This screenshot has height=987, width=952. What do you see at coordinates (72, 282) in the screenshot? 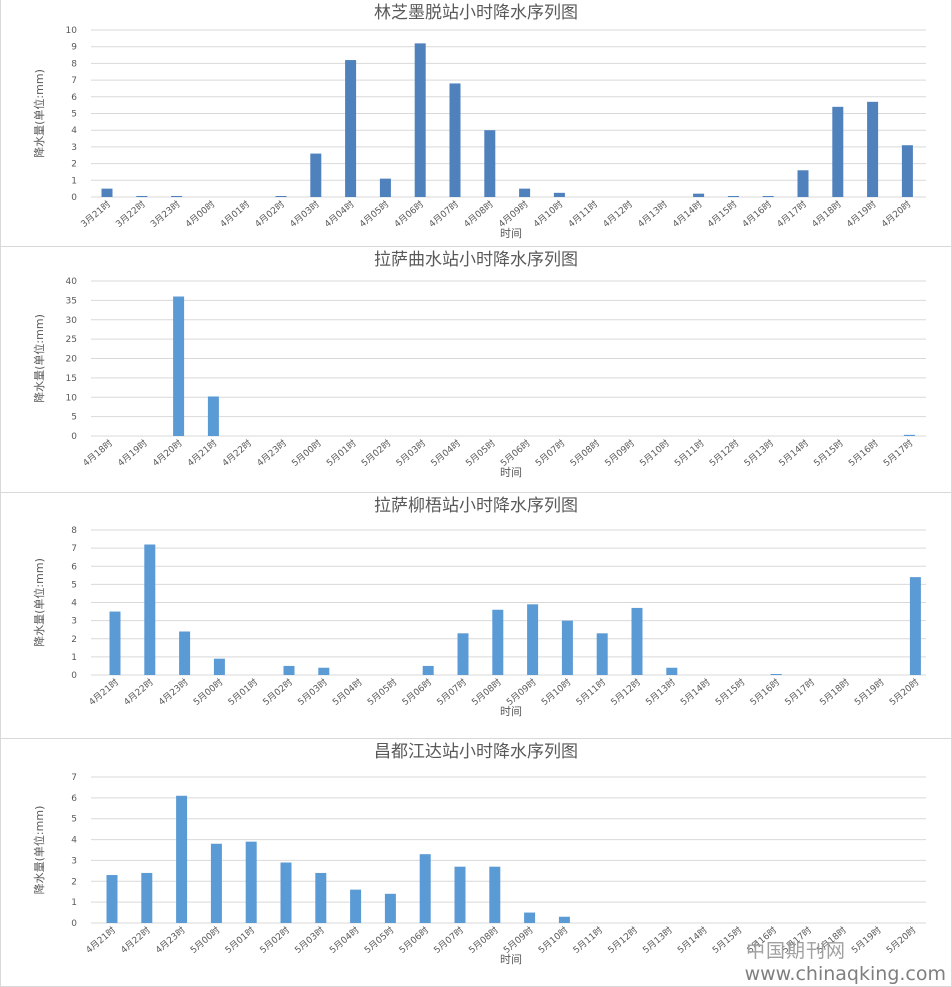
I see `y-tick-label: 40` at bounding box center [72, 282].